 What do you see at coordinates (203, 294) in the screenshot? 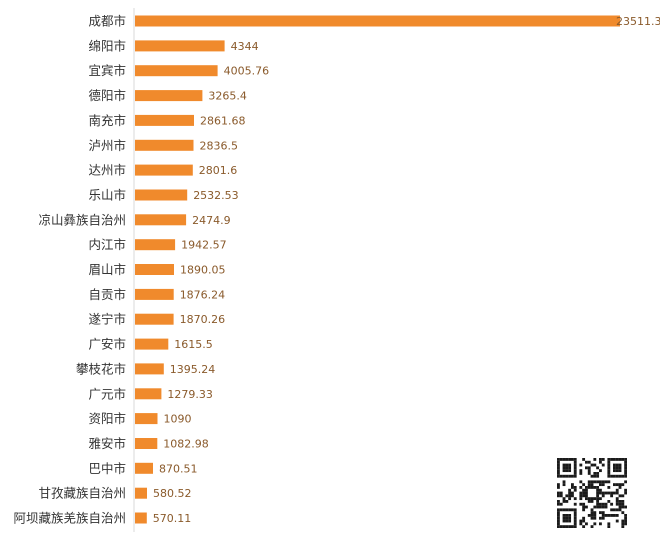
I see `value-label: 1876.24` at bounding box center [203, 294].